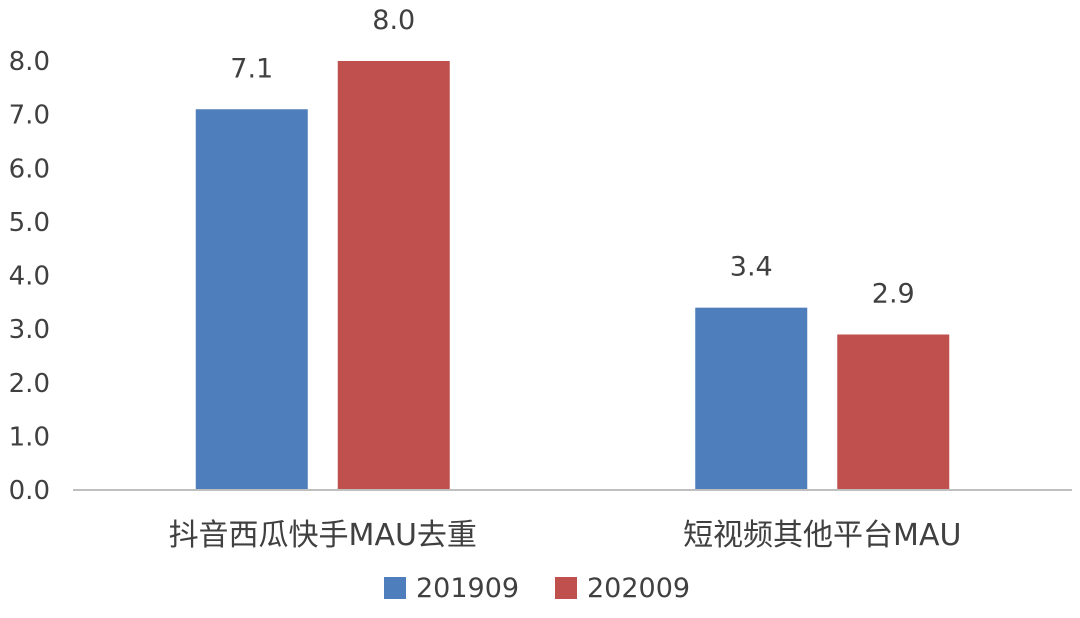 The image size is (1080, 618). Describe the element at coordinates (29, 491) in the screenshot. I see `y-tick-label: 0.0` at that location.